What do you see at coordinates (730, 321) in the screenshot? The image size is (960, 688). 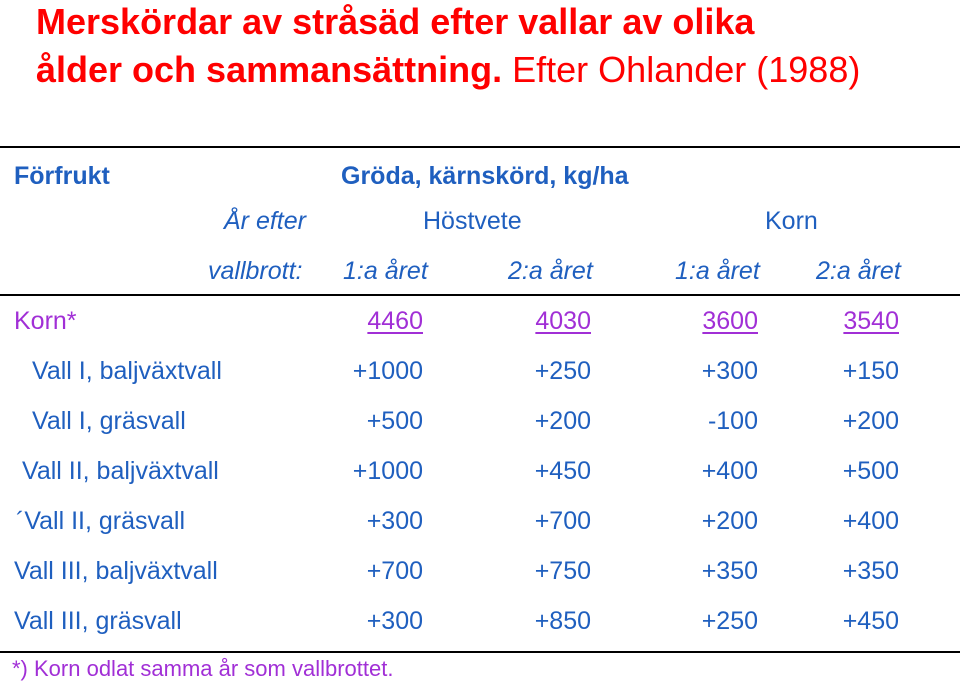 I see `table-cell: 3600` at bounding box center [730, 321].